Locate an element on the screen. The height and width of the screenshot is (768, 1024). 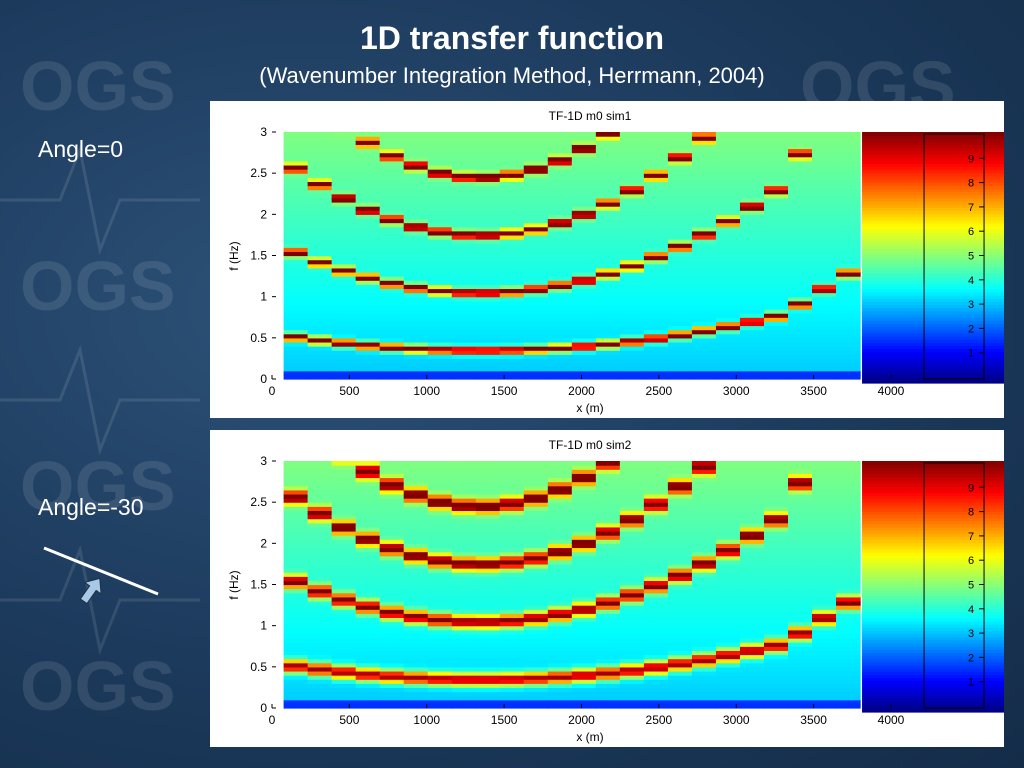
colorbar-tick-label: 2 is located at coordinates (971, 658).